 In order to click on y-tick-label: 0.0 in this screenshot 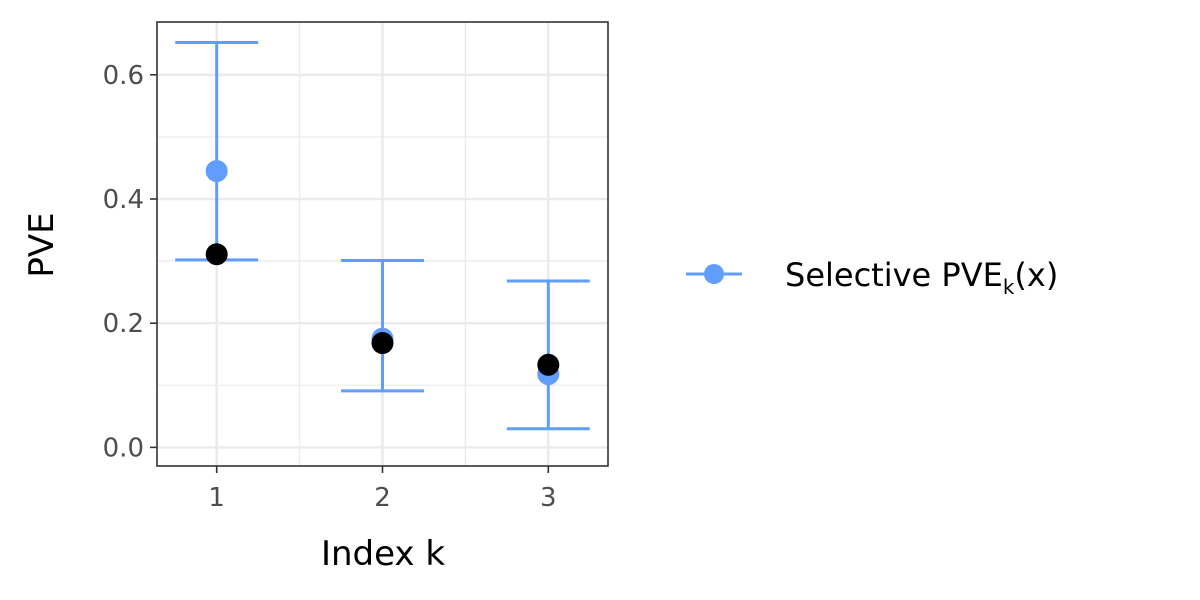, I will do `click(123, 448)`.